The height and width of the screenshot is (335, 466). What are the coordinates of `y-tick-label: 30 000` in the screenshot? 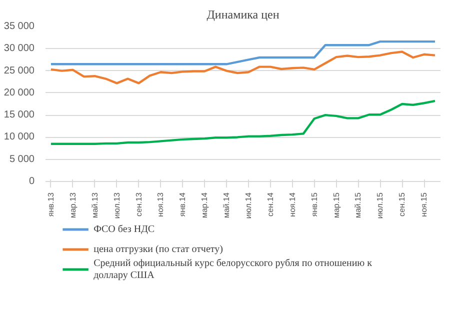 It's located at (19, 48).